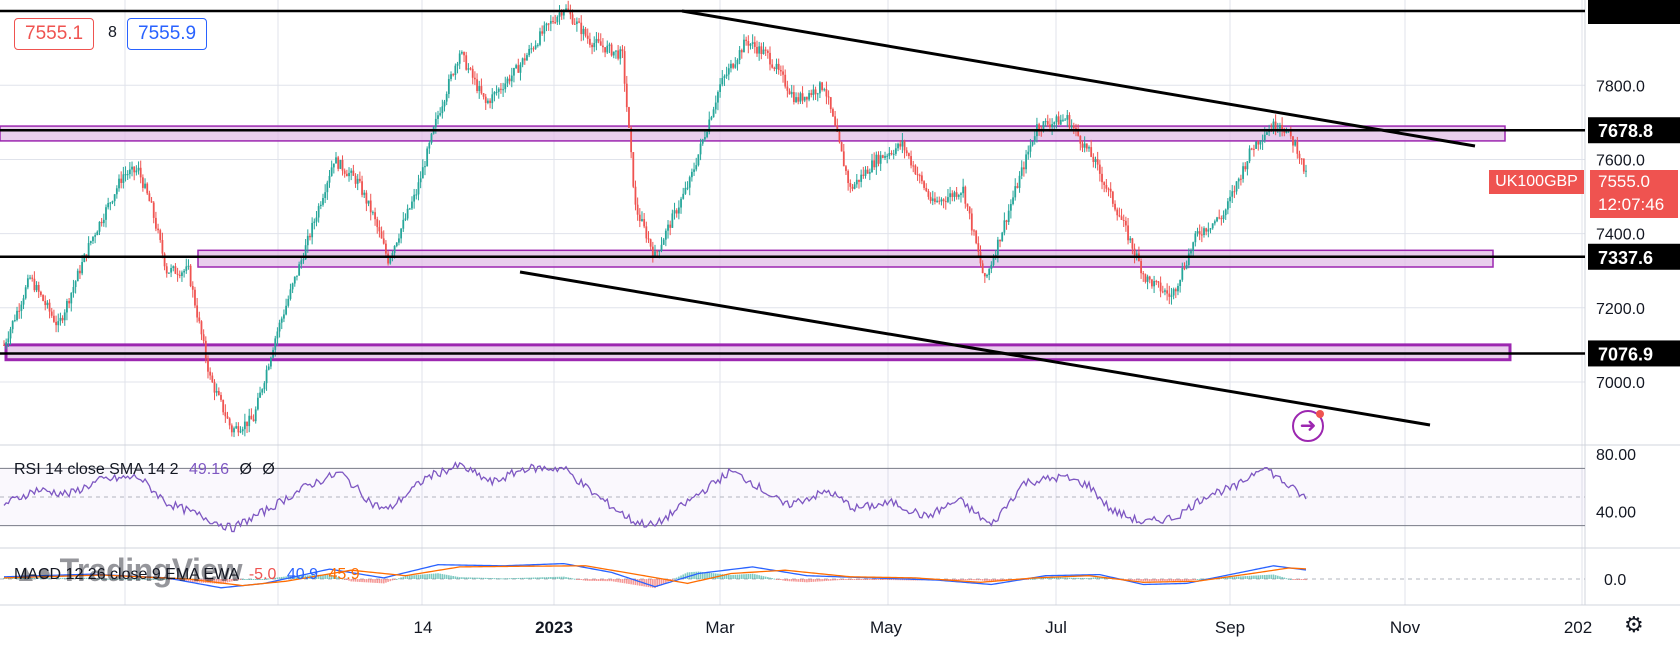 Image resolution: width=1680 pixels, height=645 pixels. What do you see at coordinates (1634, 624) in the screenshot?
I see `settings-gear-icon: ⚙` at bounding box center [1634, 624].